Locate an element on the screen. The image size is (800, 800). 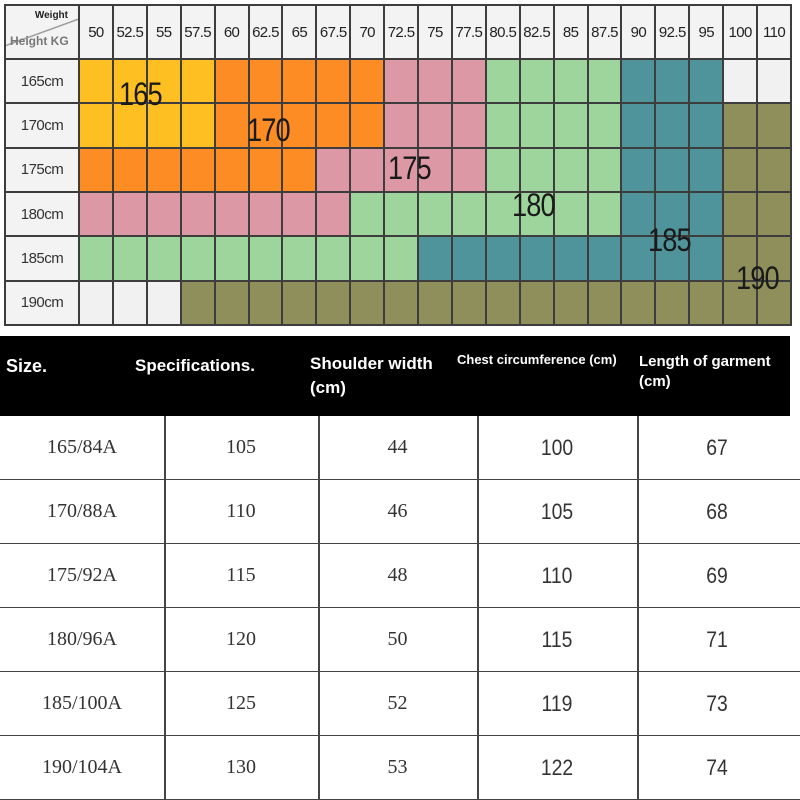
weight-header: 70 is located at coordinates (367, 32).